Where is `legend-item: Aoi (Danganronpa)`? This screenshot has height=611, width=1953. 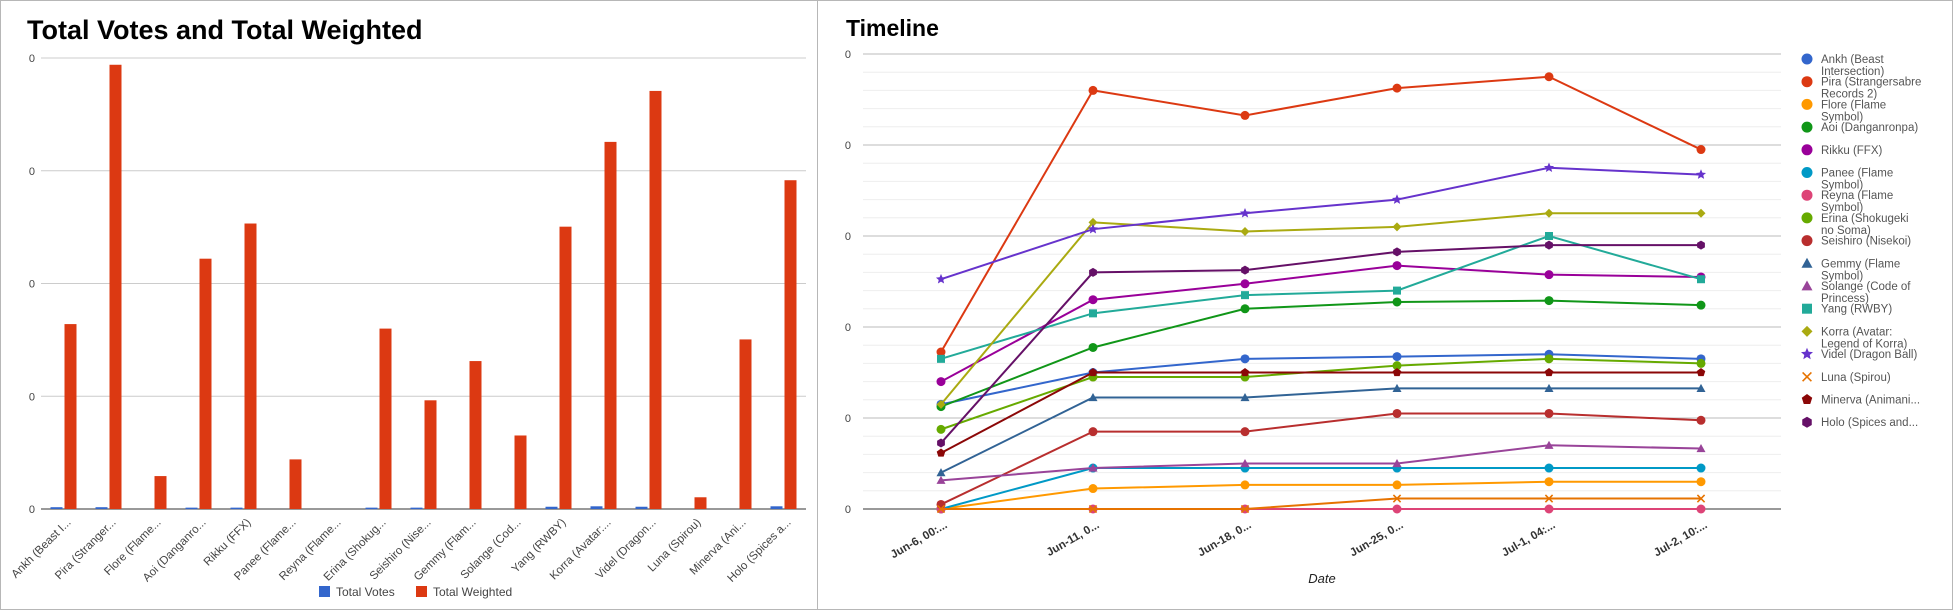
legend-item: Aoi (Danganronpa) is located at coordinates (1860, 128).